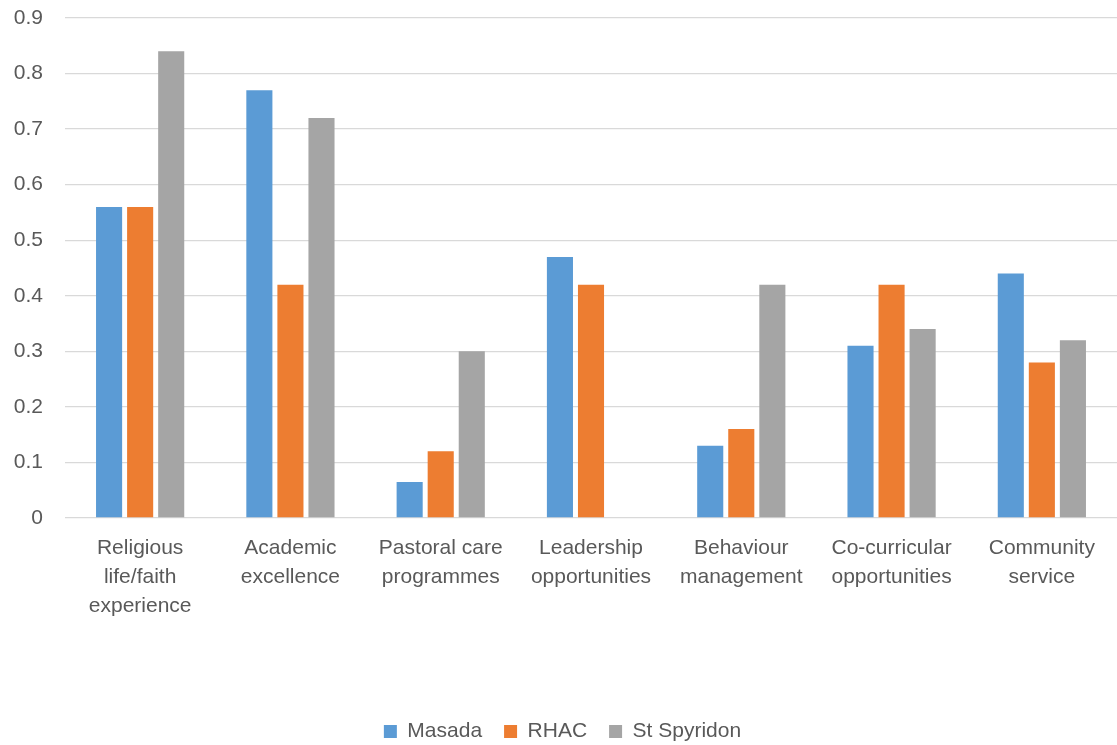 This screenshot has height=745, width=1117. I want to click on y-tick-label: 0, so click(37, 516).